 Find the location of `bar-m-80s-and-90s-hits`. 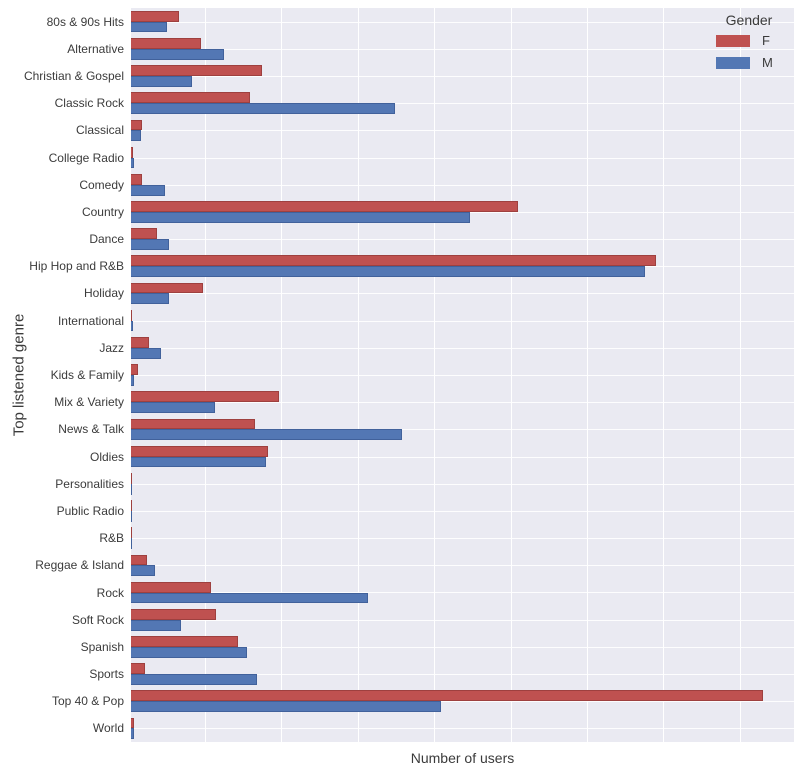

bar-m-80s-and-90s-hits is located at coordinates (149, 27).